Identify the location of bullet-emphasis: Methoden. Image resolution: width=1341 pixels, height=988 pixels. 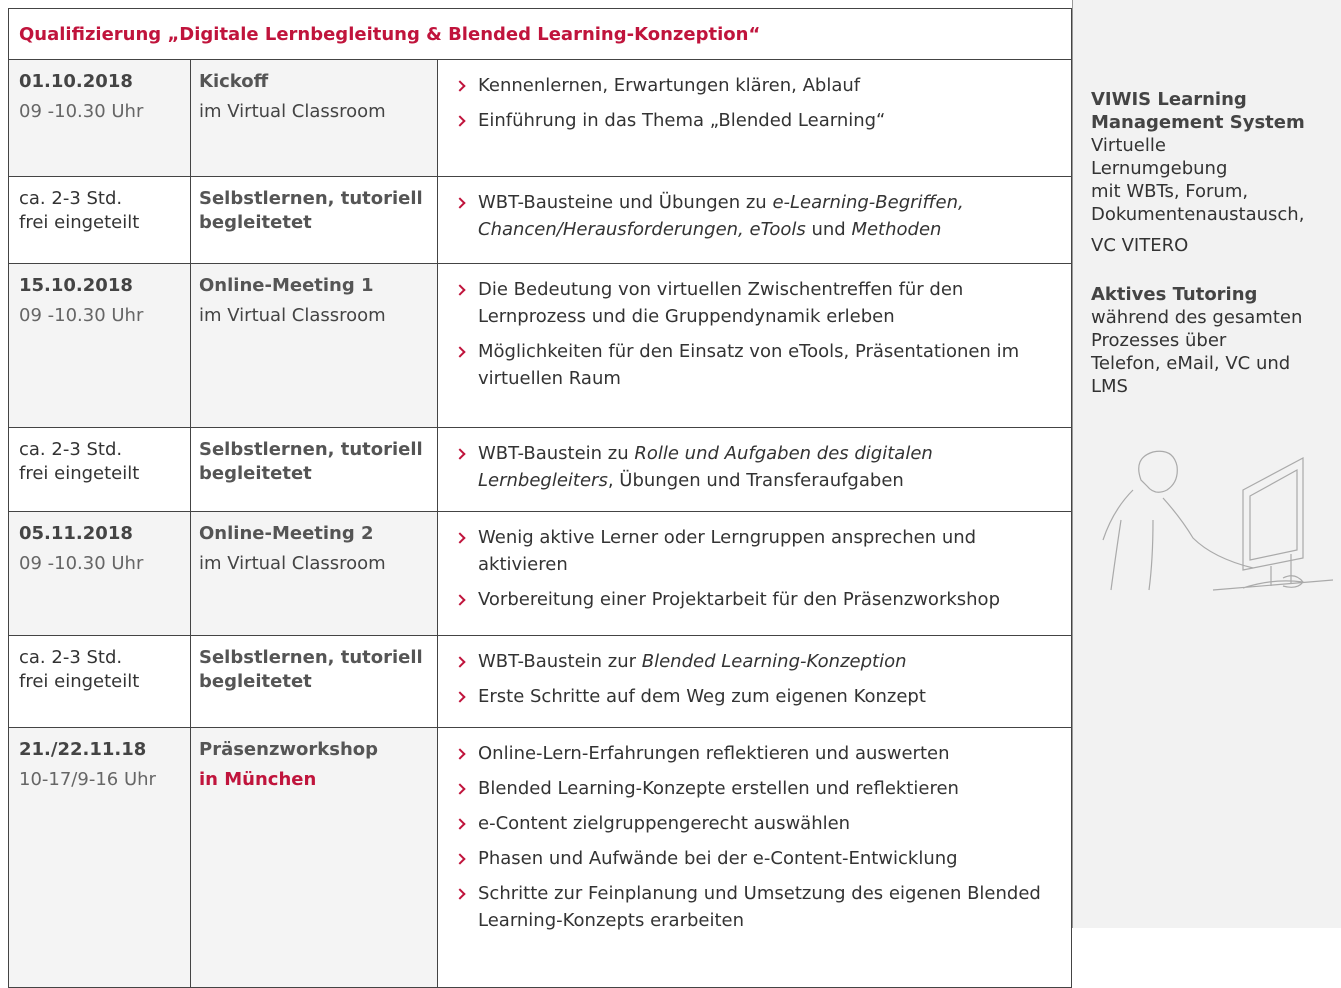
(896, 229).